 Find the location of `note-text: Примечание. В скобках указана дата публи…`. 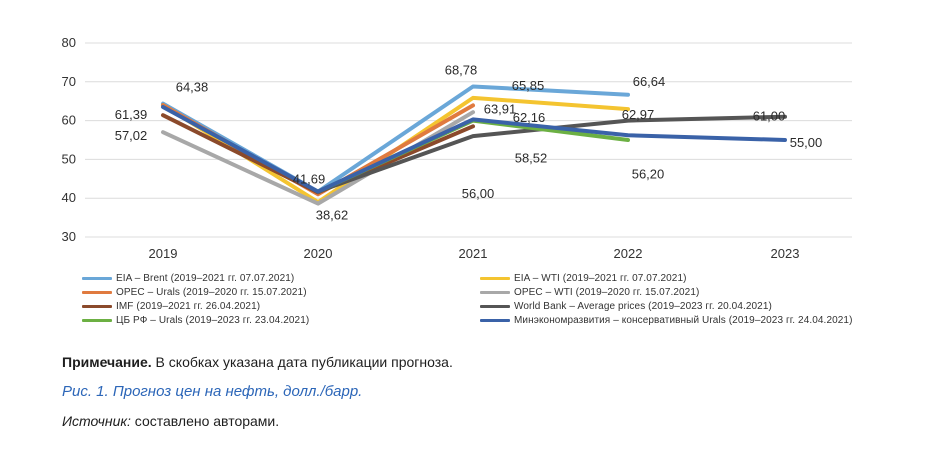

note-text: Примечание. В скобках указана дата публи… is located at coordinates (257, 362).